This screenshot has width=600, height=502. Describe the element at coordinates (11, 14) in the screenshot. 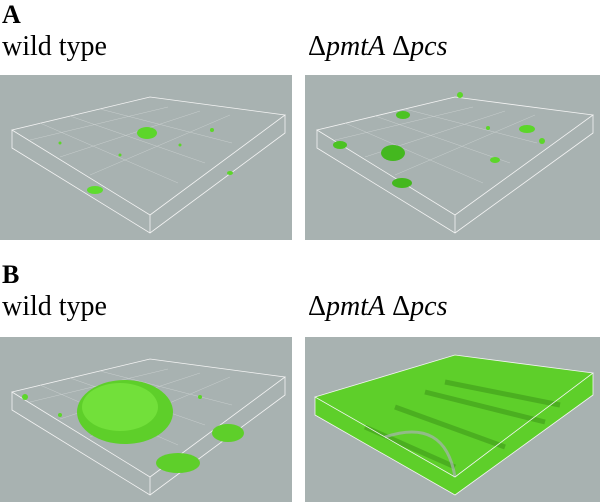

I see `panel-label: A` at that location.